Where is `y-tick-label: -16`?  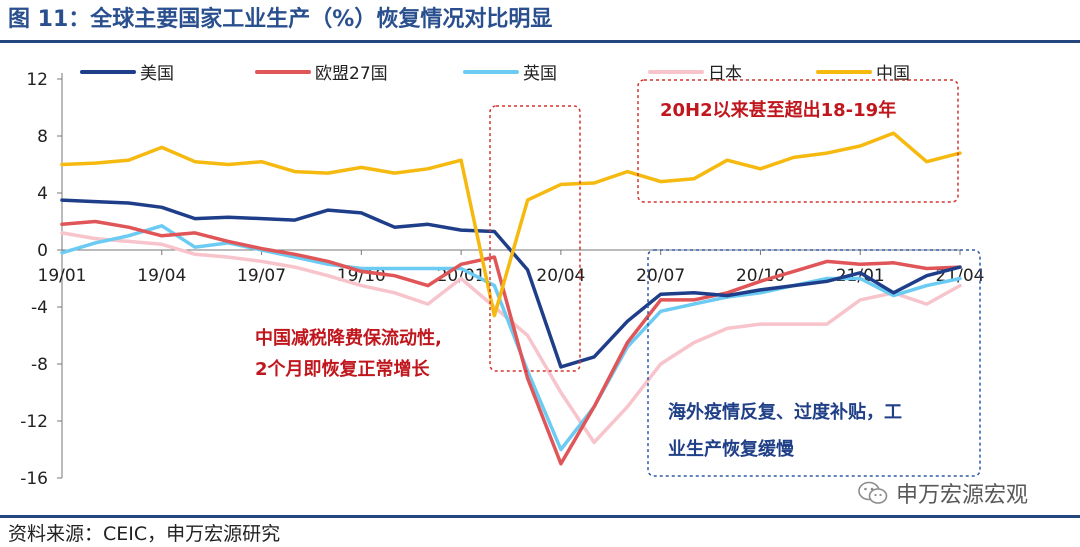
y-tick-label: -16 is located at coordinates (34, 479).